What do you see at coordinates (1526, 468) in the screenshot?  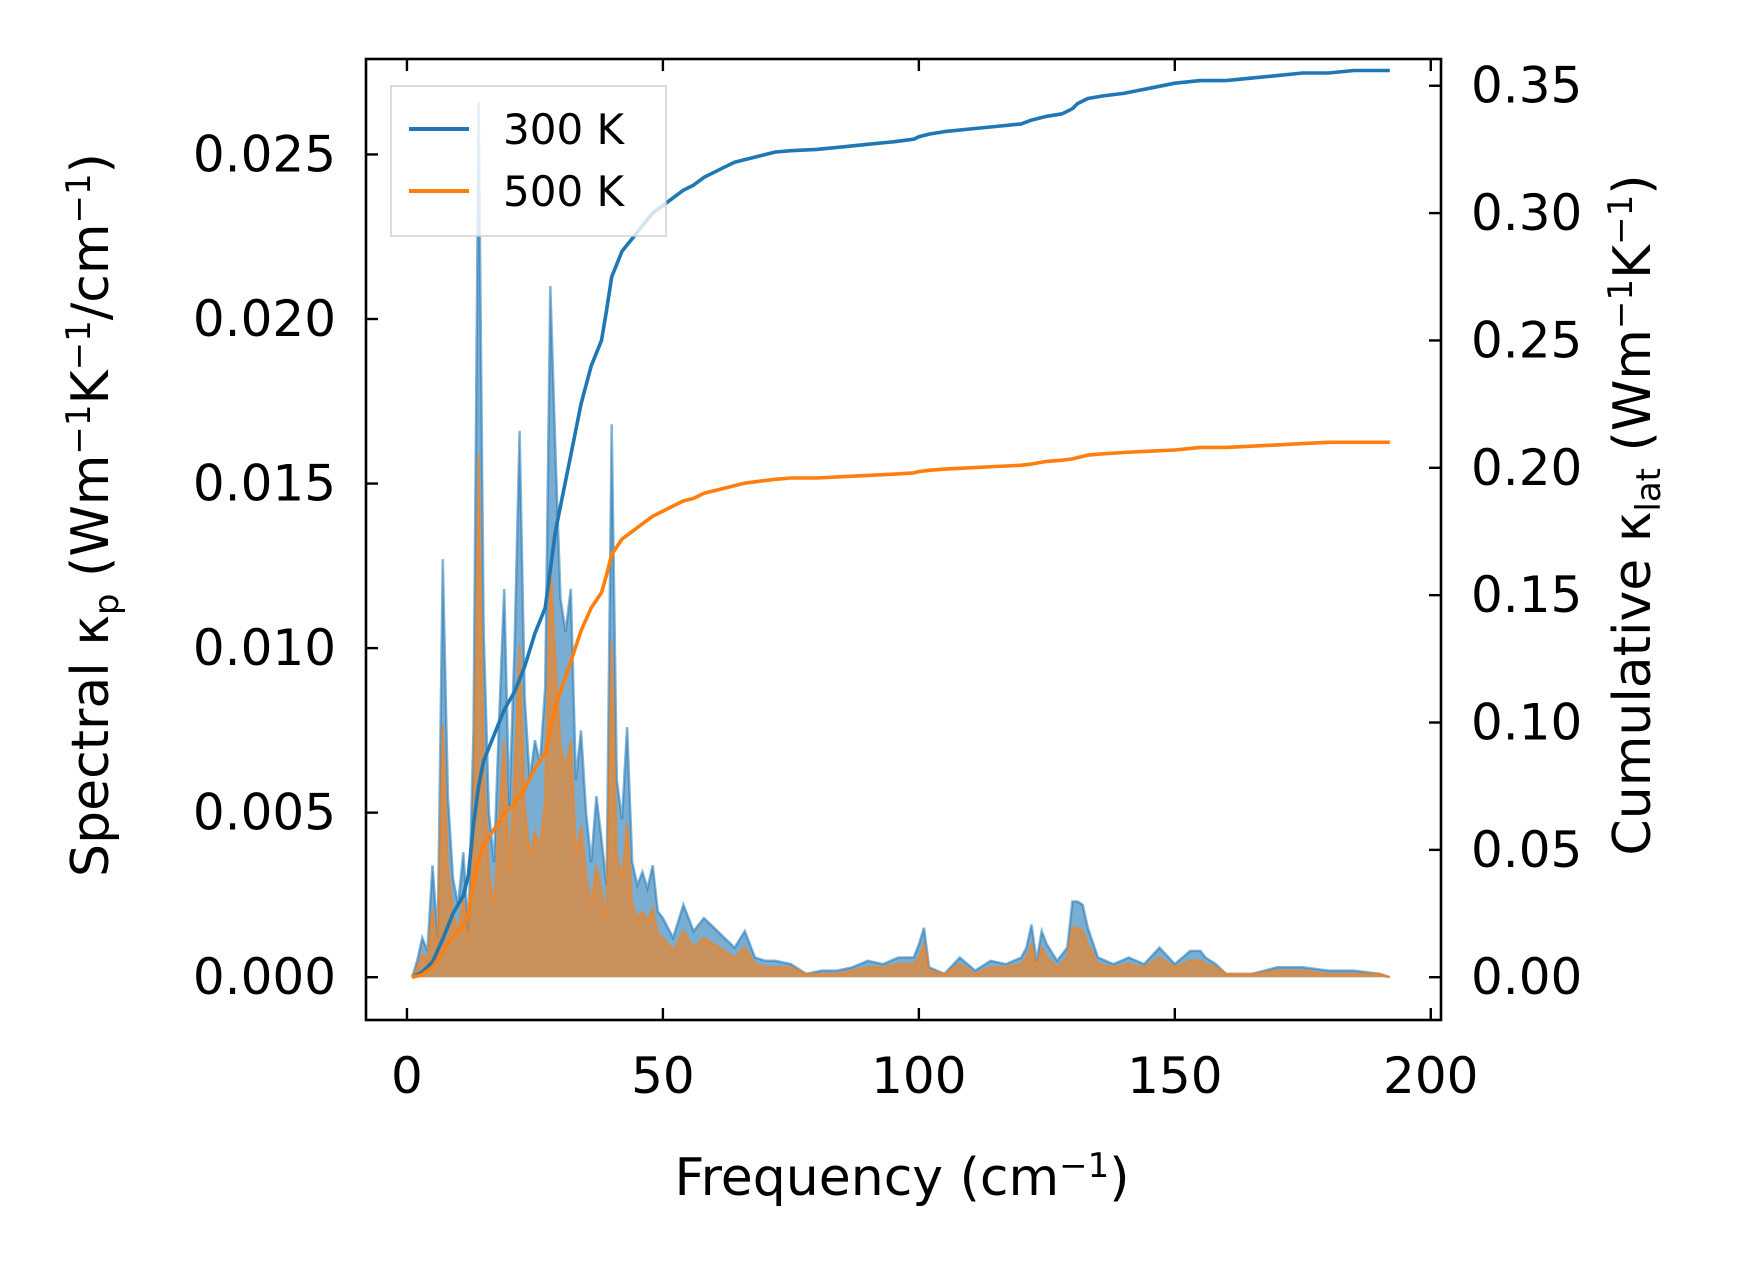 I see `y2-tick-label: 0.20` at bounding box center [1526, 468].